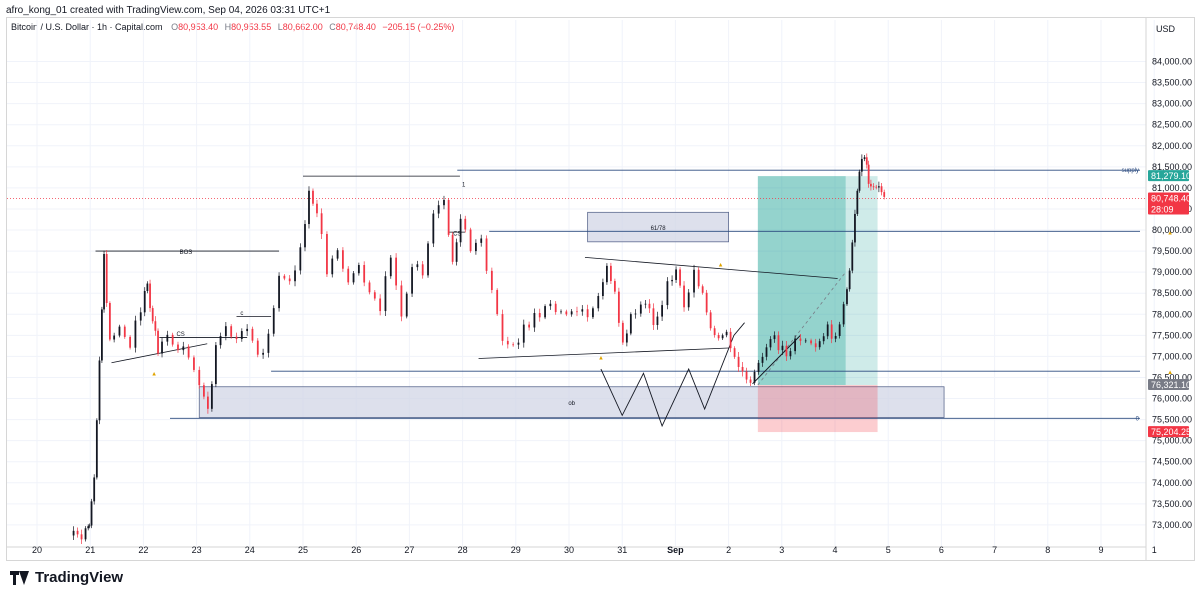 Image resolution: width=1200 pixels, height=598 pixels. Describe the element at coordinates (1130, 171) in the screenshot. I see `supply-text: supply` at that location.